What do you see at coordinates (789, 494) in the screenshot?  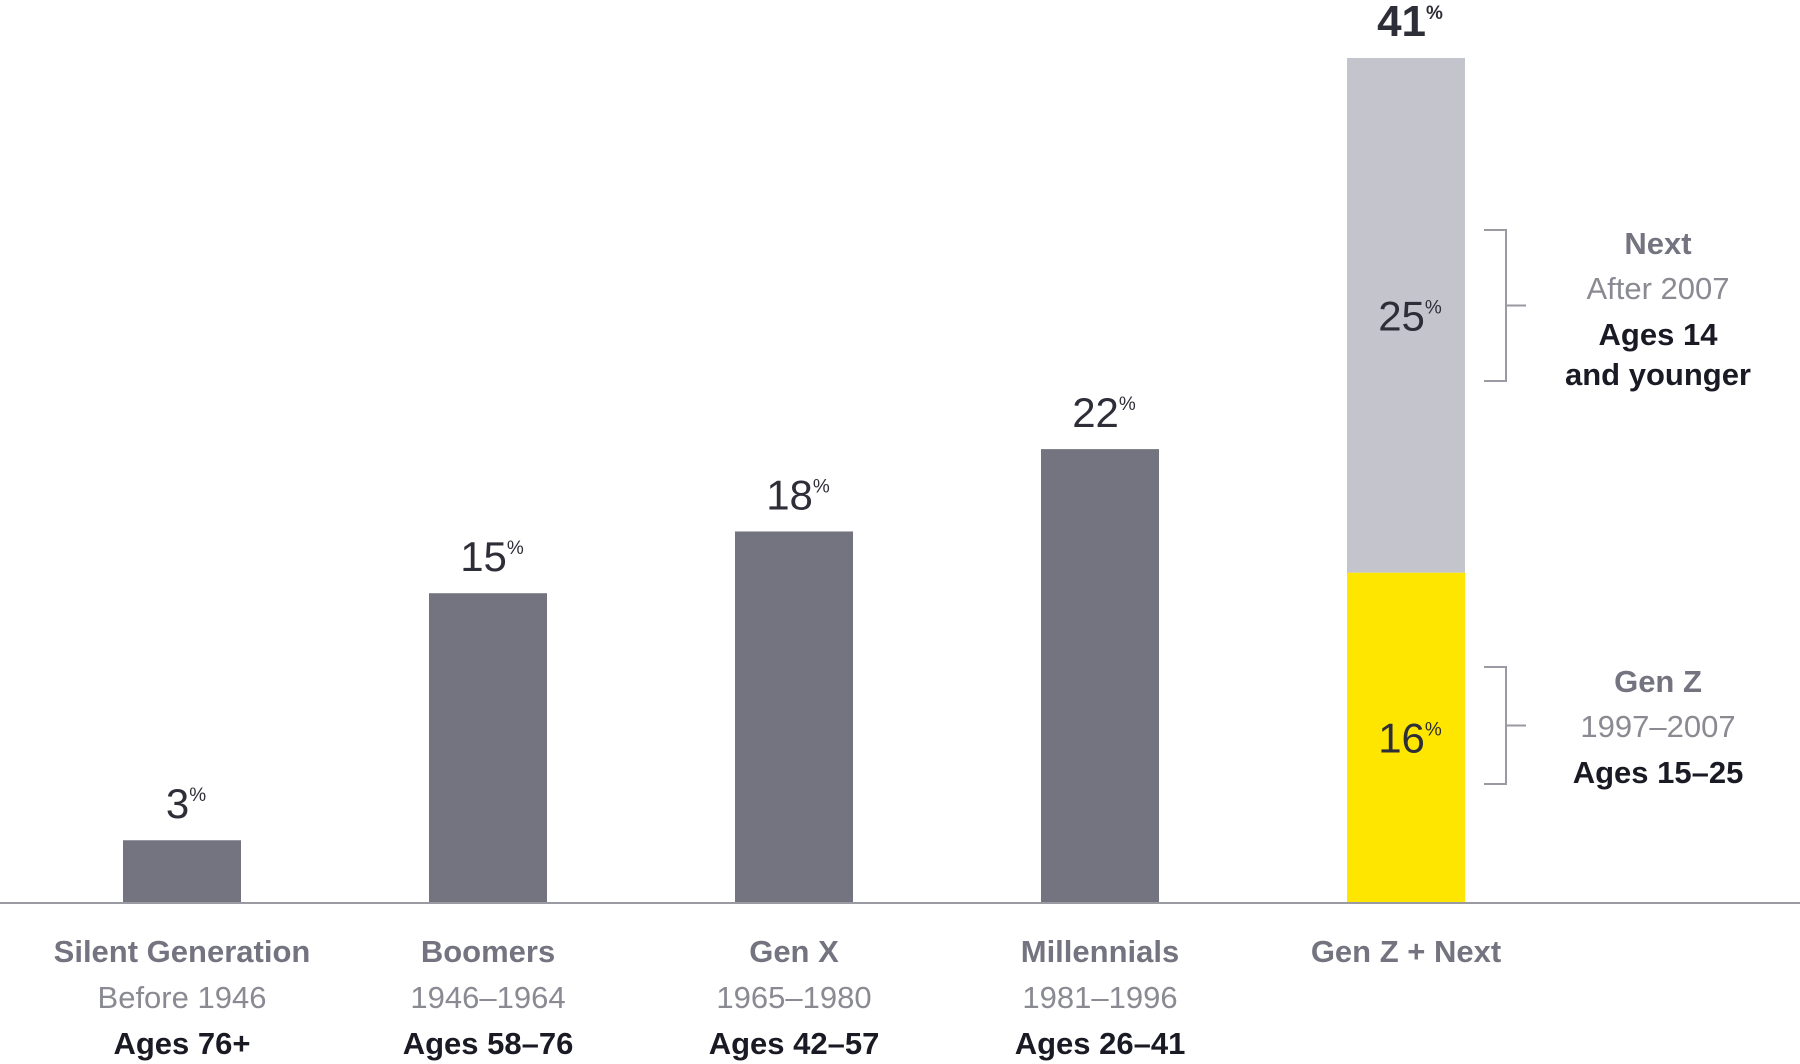 I see `value-label-gen-x-number: 18` at bounding box center [789, 494].